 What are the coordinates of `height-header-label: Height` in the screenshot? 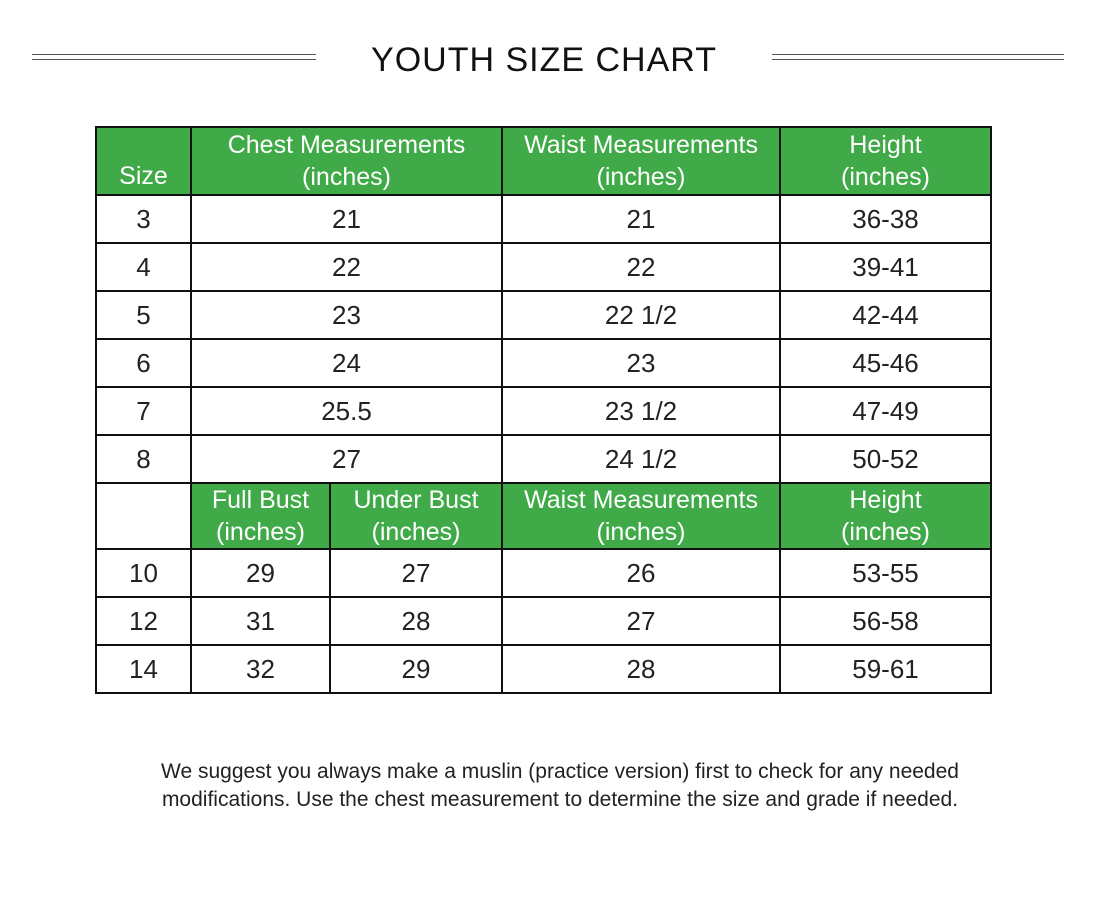 It's located at (885, 145).